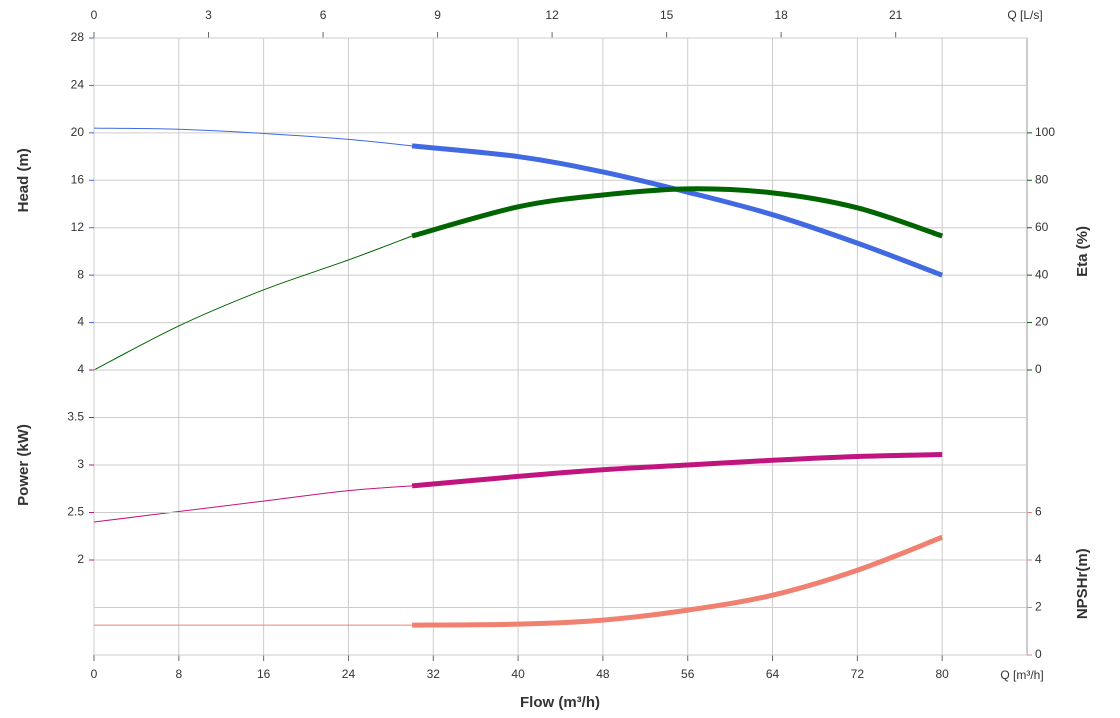 The width and height of the screenshot is (1120, 718). What do you see at coordinates (178, 674) in the screenshot?
I see `x-tick-label: 8` at bounding box center [178, 674].